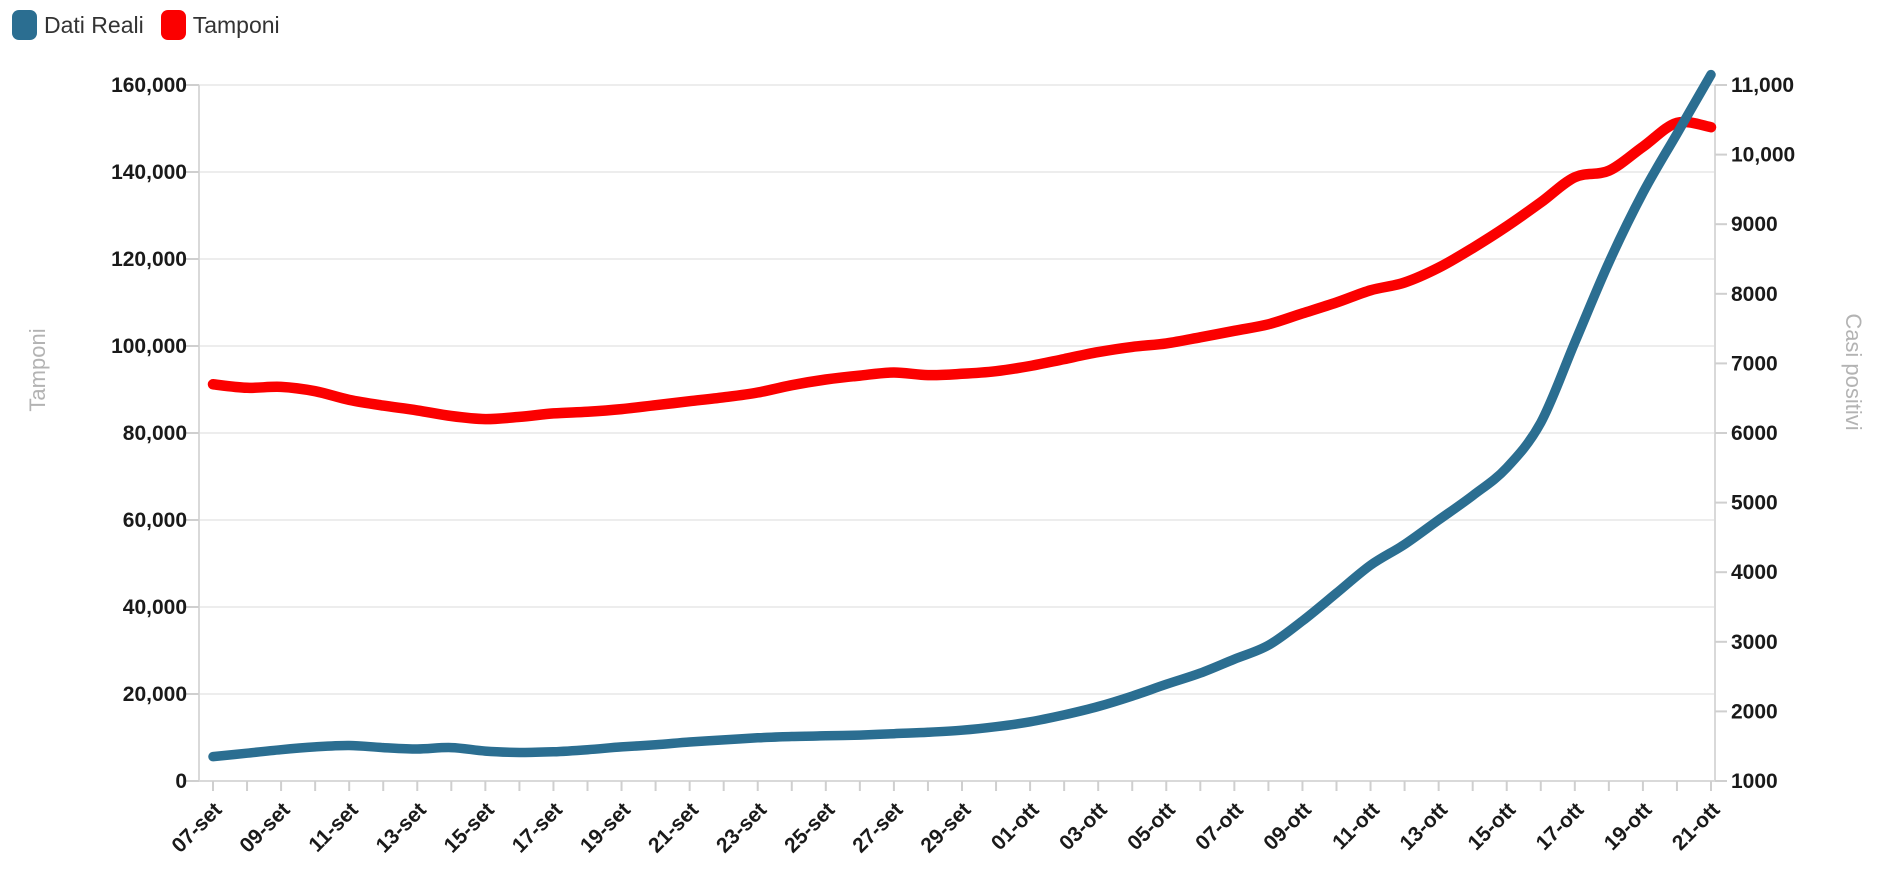 The height and width of the screenshot is (877, 1885). I want to click on x-tick-label: 15-set, so click(469, 827).